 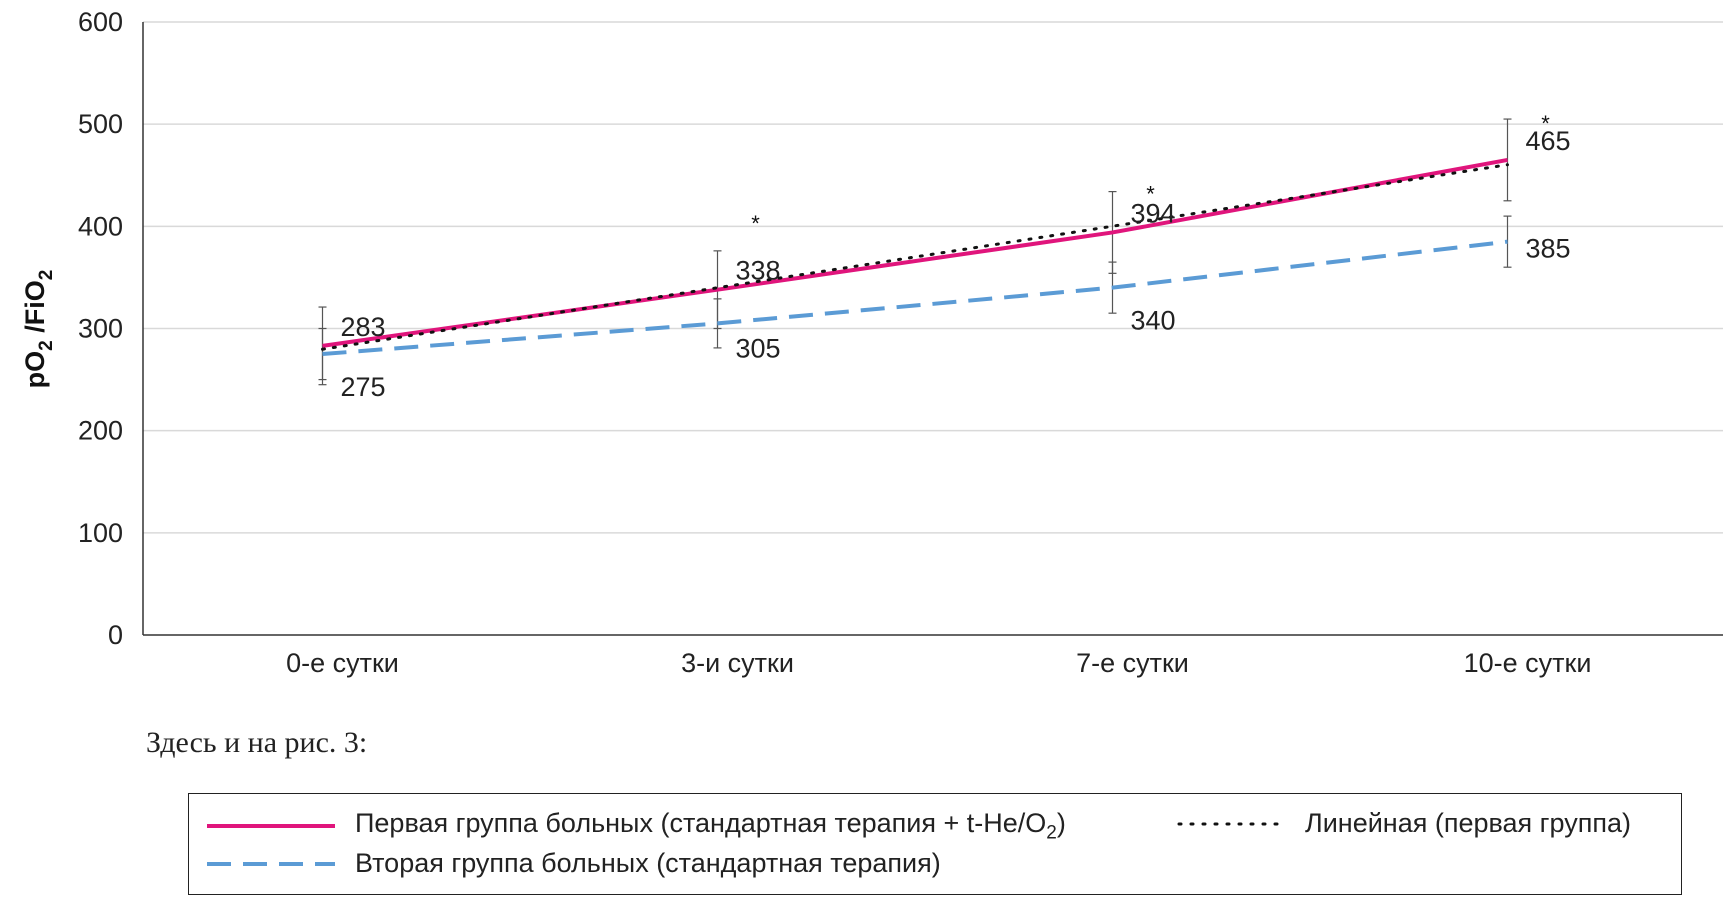 I want to click on legend-label-trend: Линейная (первая группа), so click(x=1468, y=823).